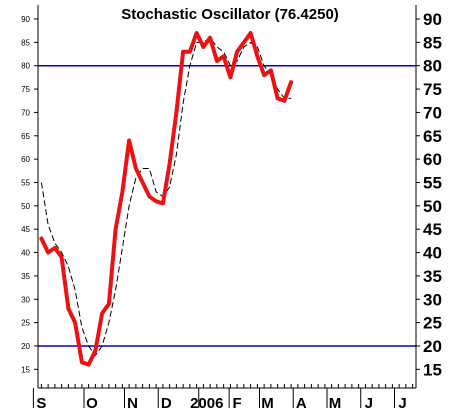 Image resolution: width=461 pixels, height=413 pixels. I want to click on right-tick-label: 45, so click(432, 229).